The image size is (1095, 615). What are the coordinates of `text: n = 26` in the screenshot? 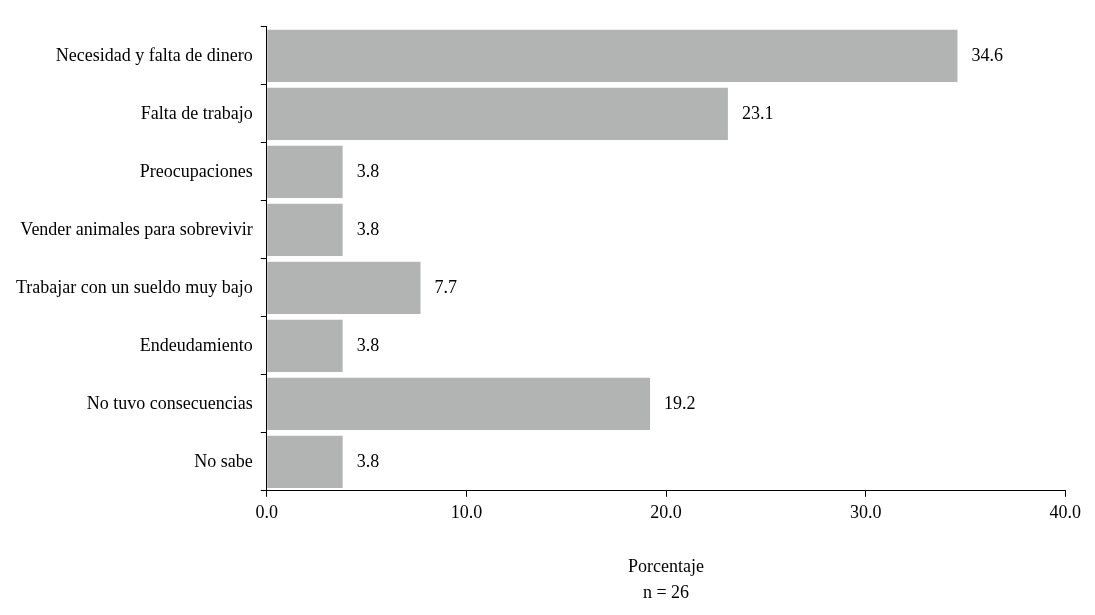 It's located at (666, 591).